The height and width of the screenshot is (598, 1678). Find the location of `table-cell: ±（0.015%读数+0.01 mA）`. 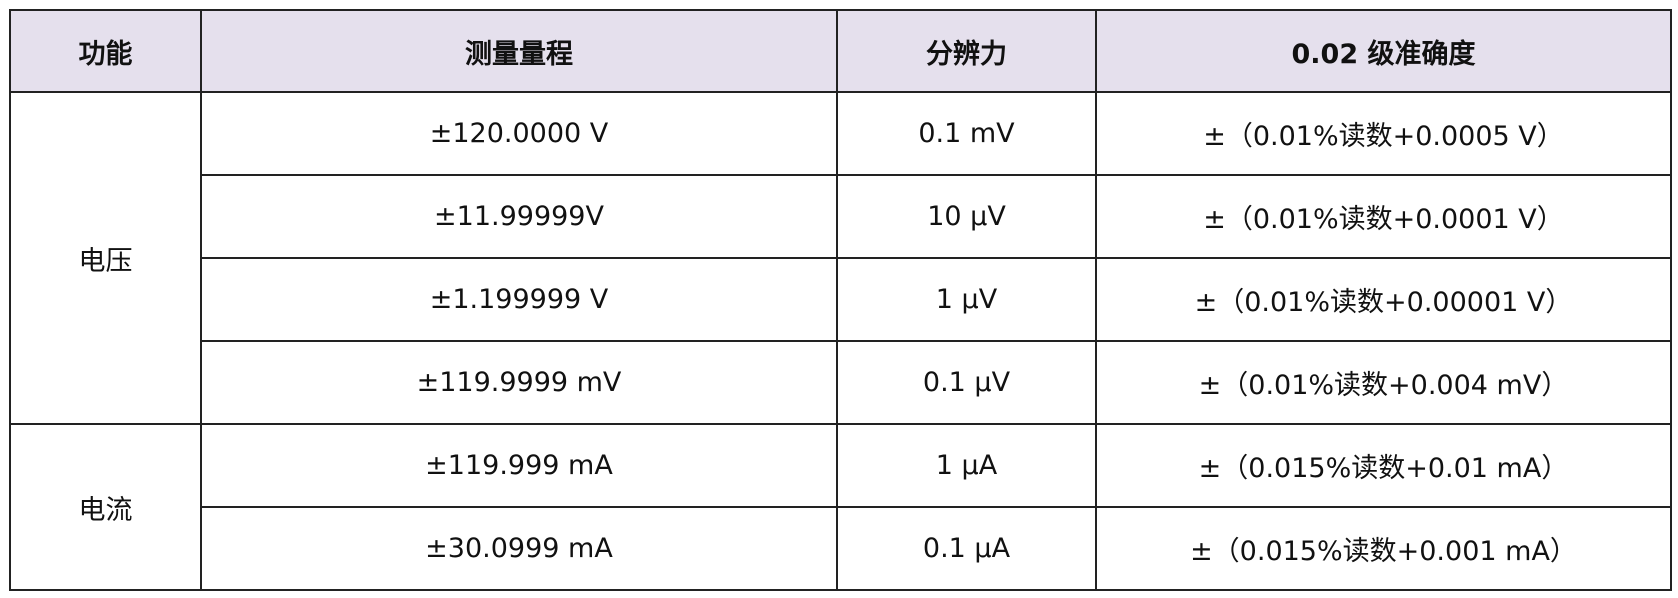

table-cell: ±（0.015%读数+0.01 mA） is located at coordinates (1383, 465).